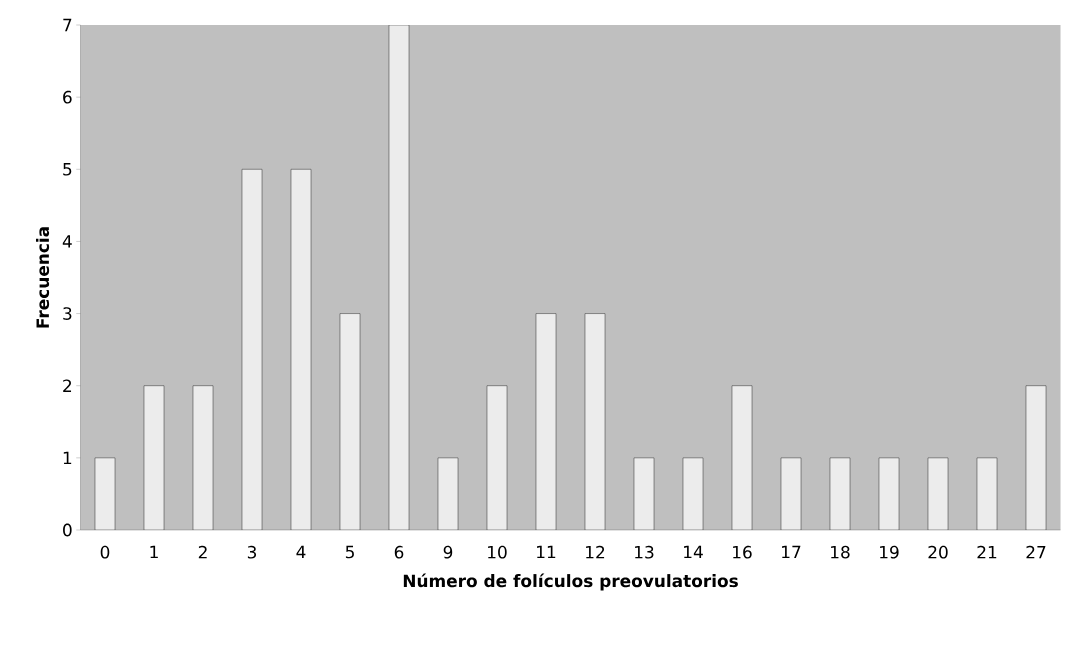 The width and height of the screenshot is (1090, 647). What do you see at coordinates (43, 277) in the screenshot?
I see `y-axis-title: Frecuencia` at bounding box center [43, 277].